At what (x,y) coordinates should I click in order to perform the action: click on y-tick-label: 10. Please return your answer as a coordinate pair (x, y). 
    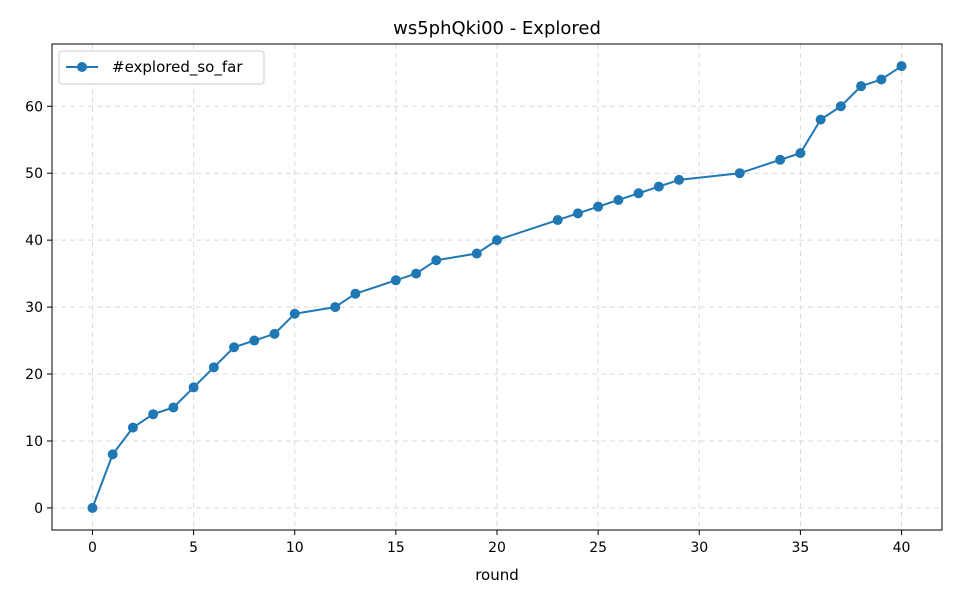
    Looking at the image, I should click on (34, 442).